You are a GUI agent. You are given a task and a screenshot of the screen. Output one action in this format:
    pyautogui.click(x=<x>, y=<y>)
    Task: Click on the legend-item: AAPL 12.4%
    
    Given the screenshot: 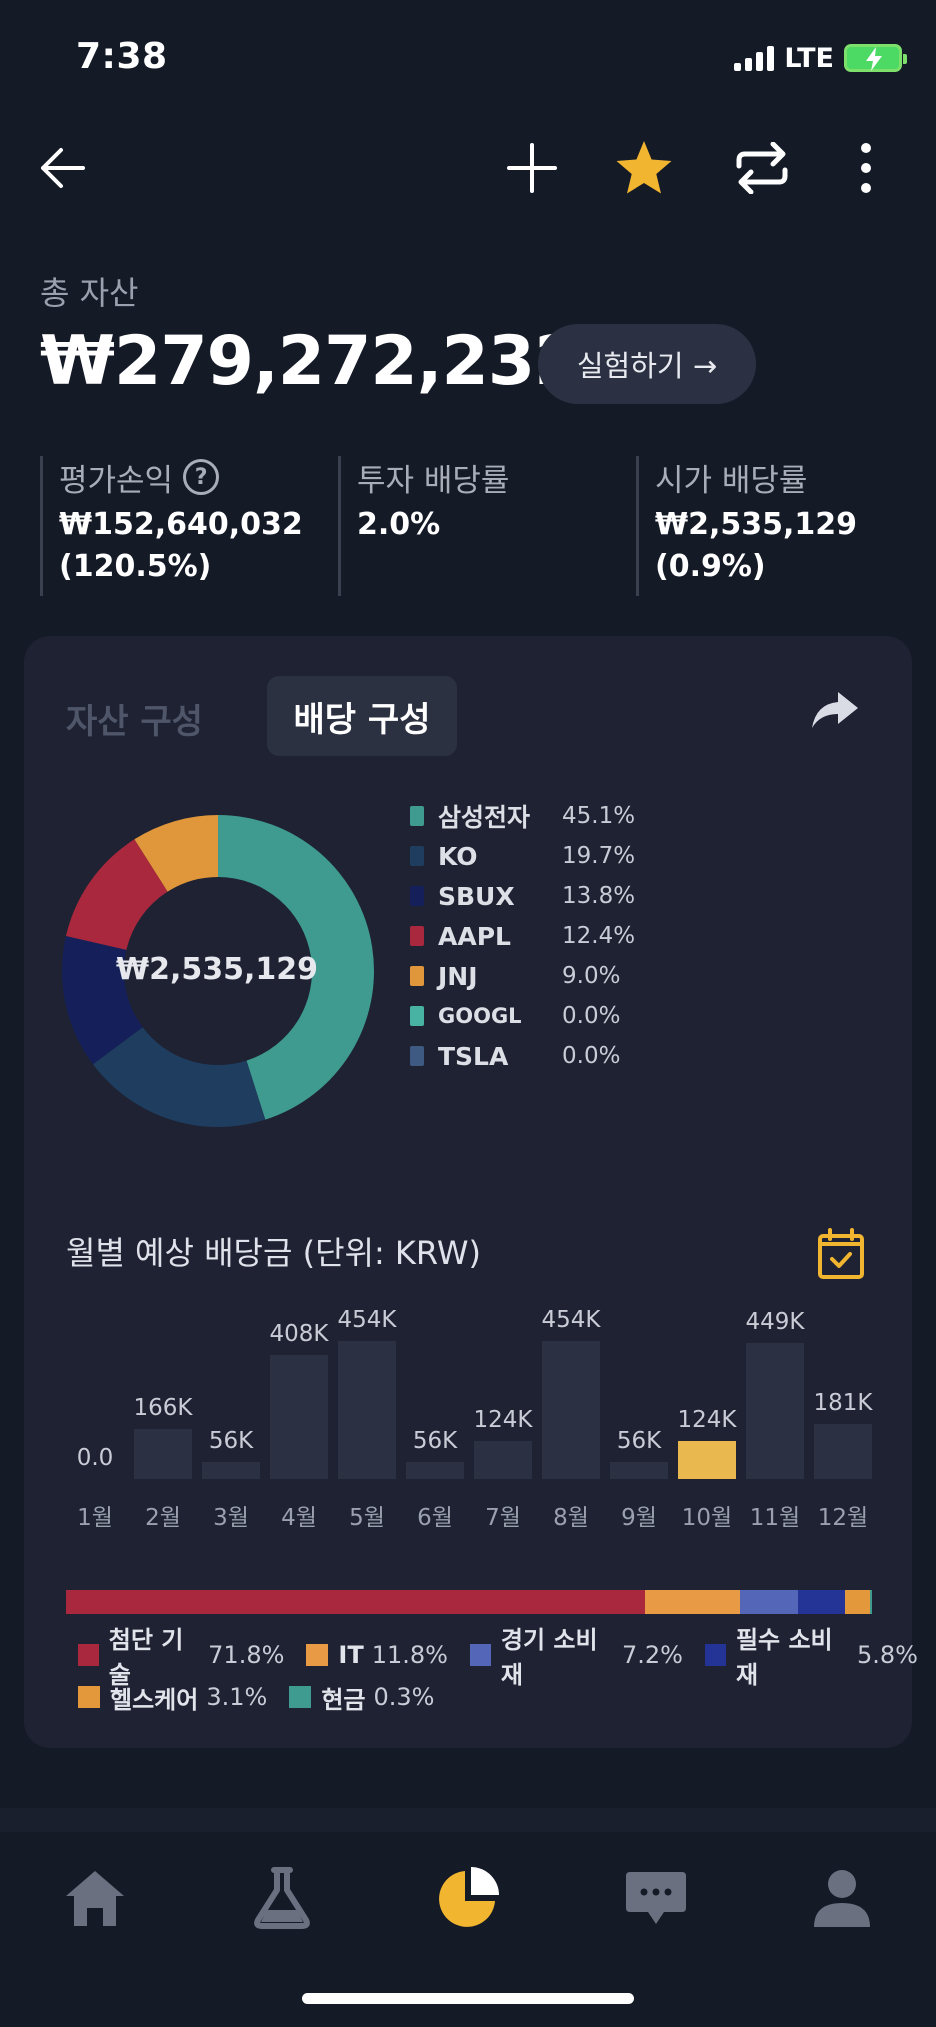 What is the action you would take?
    pyautogui.click(x=522, y=936)
    